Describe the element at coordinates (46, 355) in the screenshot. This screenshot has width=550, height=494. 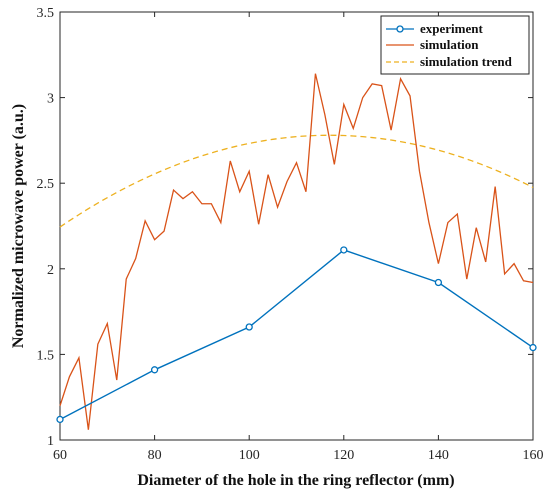
I see `y-tick-label: 1.5` at that location.